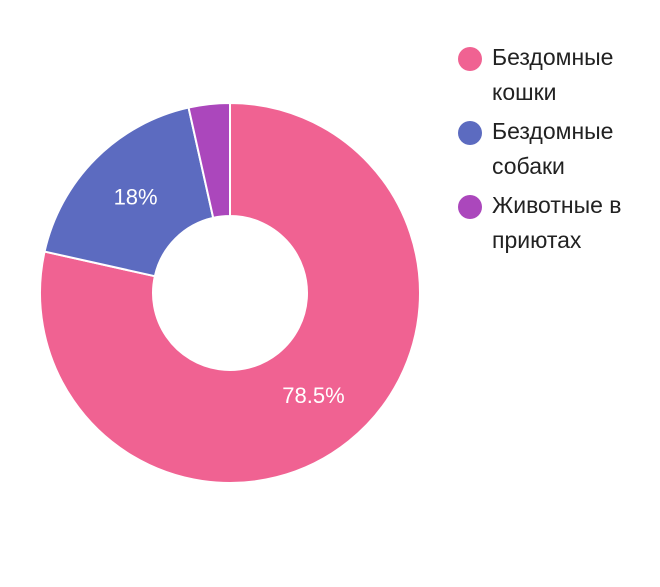 This screenshot has width=660, height=587. I want to click on slice-homeless-dogs, so click(129, 192).